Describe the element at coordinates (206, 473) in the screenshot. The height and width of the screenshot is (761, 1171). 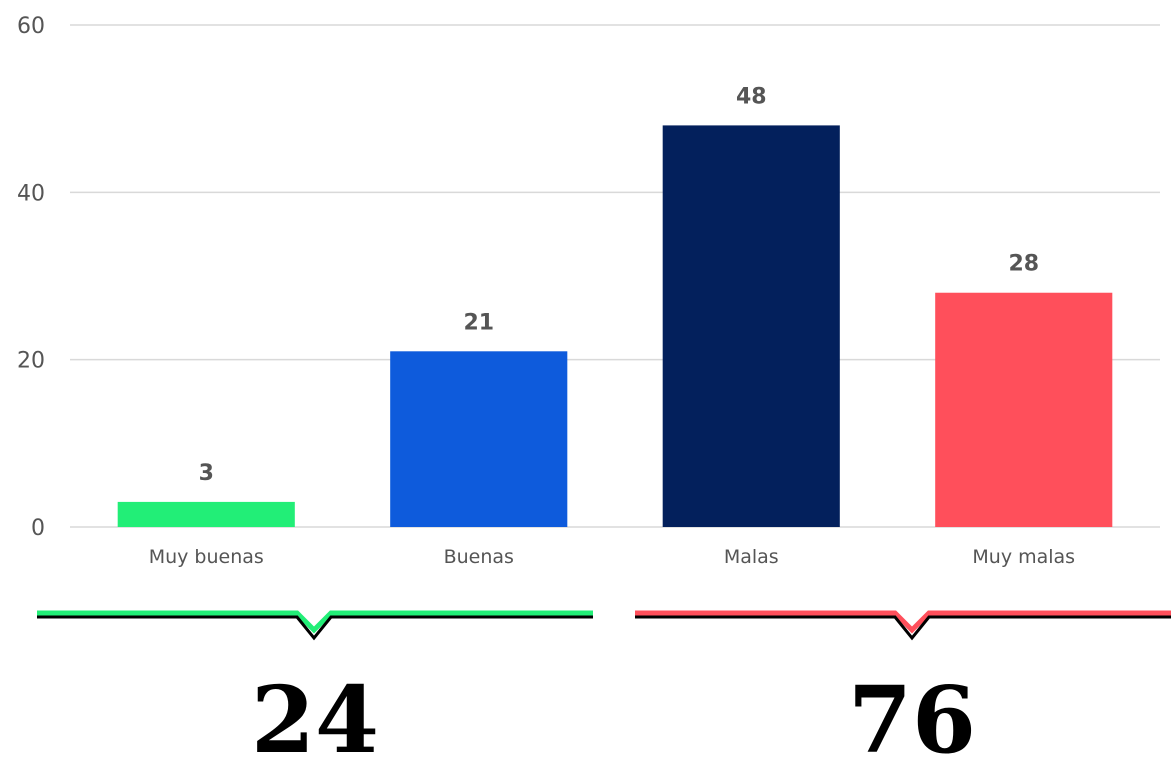
I see `data-label: 3` at that location.